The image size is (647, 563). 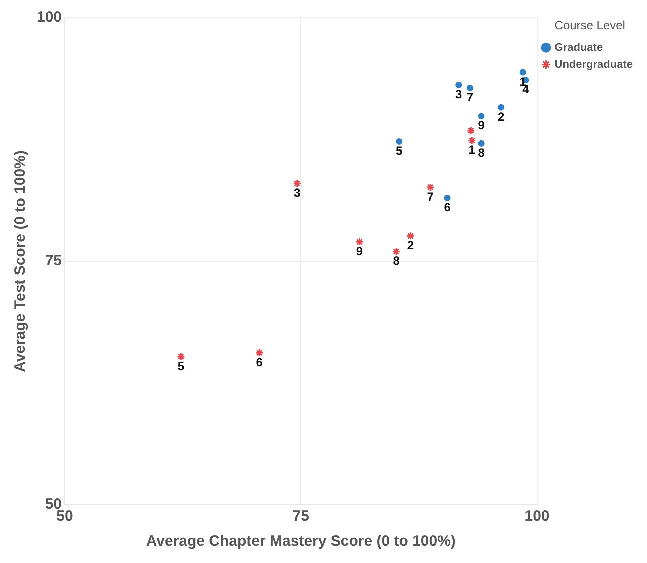 I want to click on y-tick-label: 100, so click(x=49, y=17).